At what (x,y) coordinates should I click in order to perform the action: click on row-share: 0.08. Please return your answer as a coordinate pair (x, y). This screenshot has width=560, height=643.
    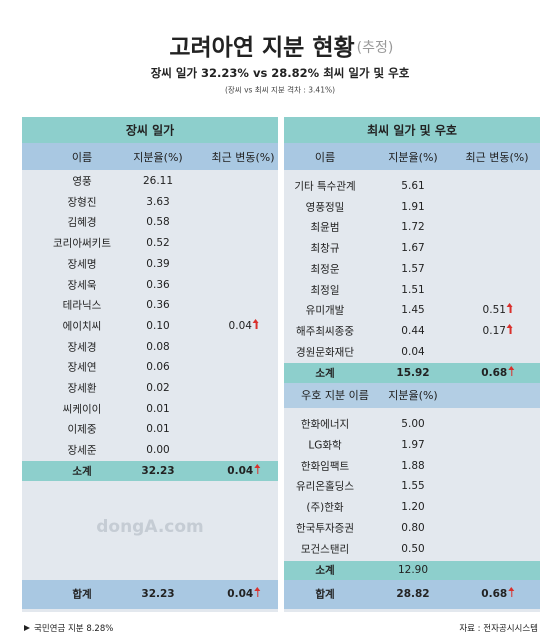
    Looking at the image, I should click on (158, 346).